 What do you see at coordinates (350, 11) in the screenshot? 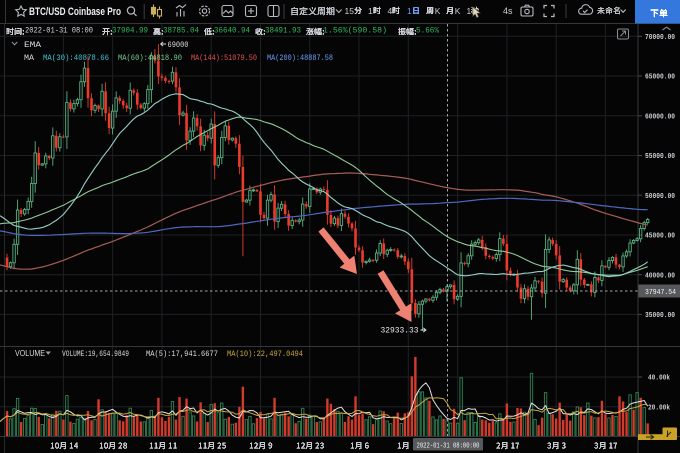
I see `svg-text: 15` at bounding box center [350, 11].